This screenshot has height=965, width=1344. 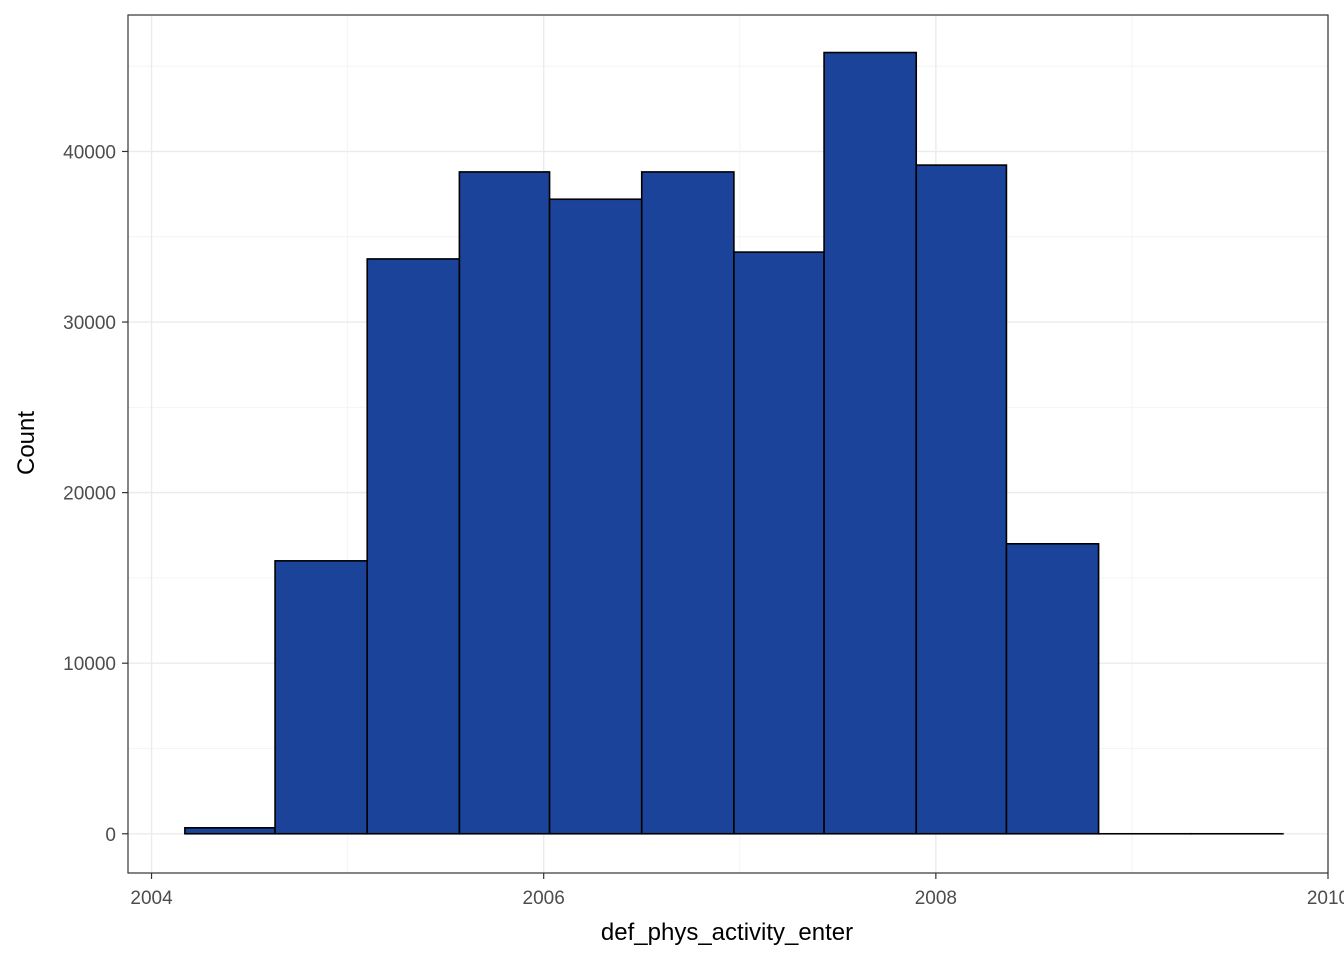 What do you see at coordinates (544, 898) in the screenshot?
I see `x-tick-label: 2006` at bounding box center [544, 898].